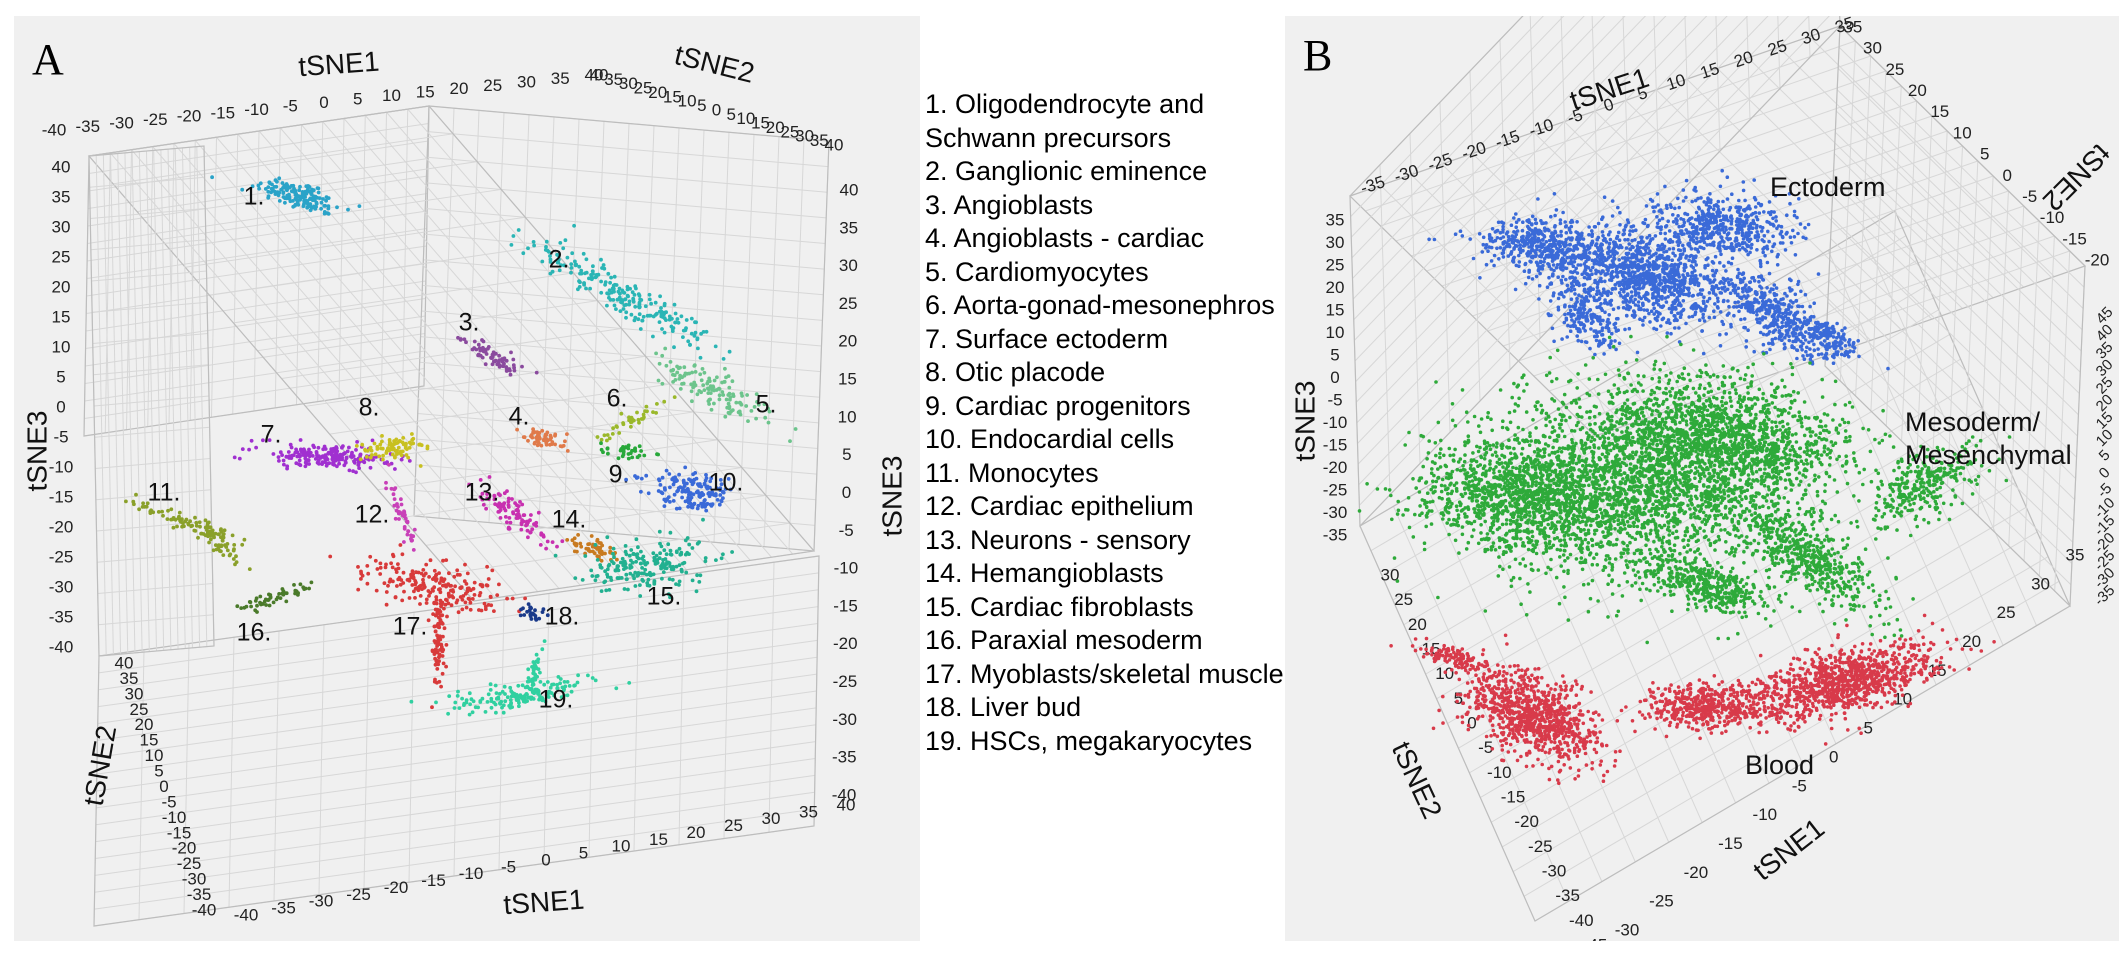 The image size is (2128, 954). I want to click on y-tick-label-left: -20, so click(184, 848).